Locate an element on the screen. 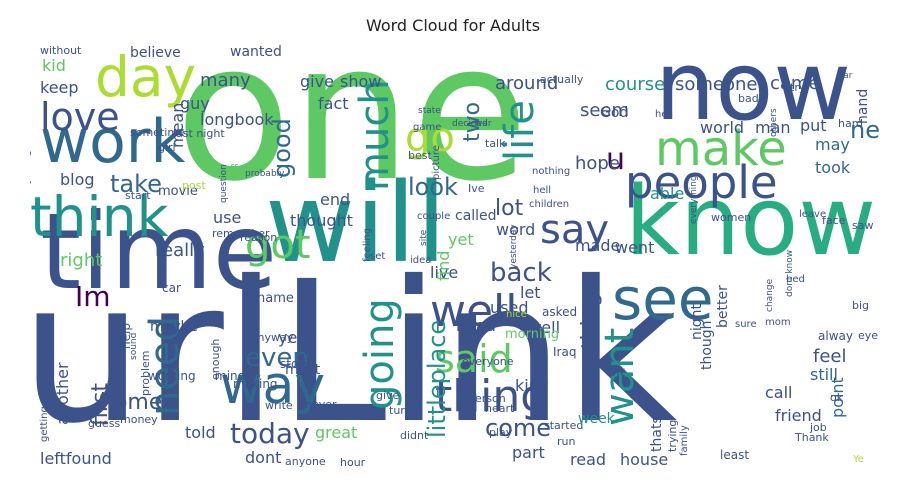  cloud-word: call is located at coordinates (779, 392).